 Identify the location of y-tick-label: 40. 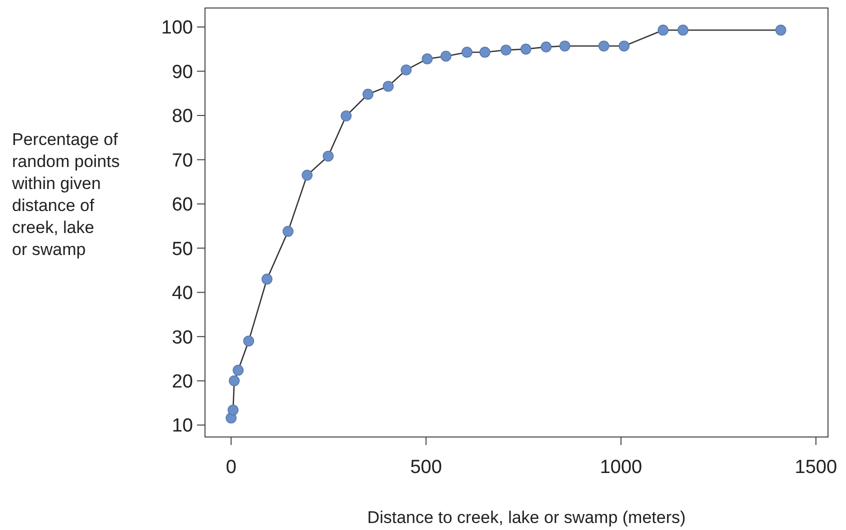
(182, 293).